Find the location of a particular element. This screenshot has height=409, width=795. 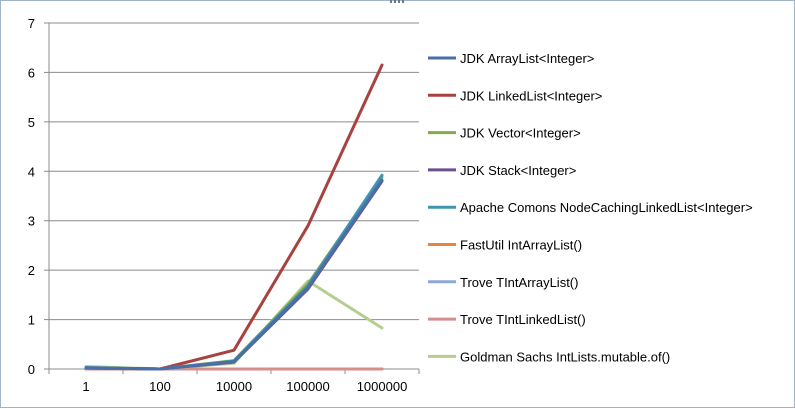

y-tick-label: 3 is located at coordinates (31, 221).